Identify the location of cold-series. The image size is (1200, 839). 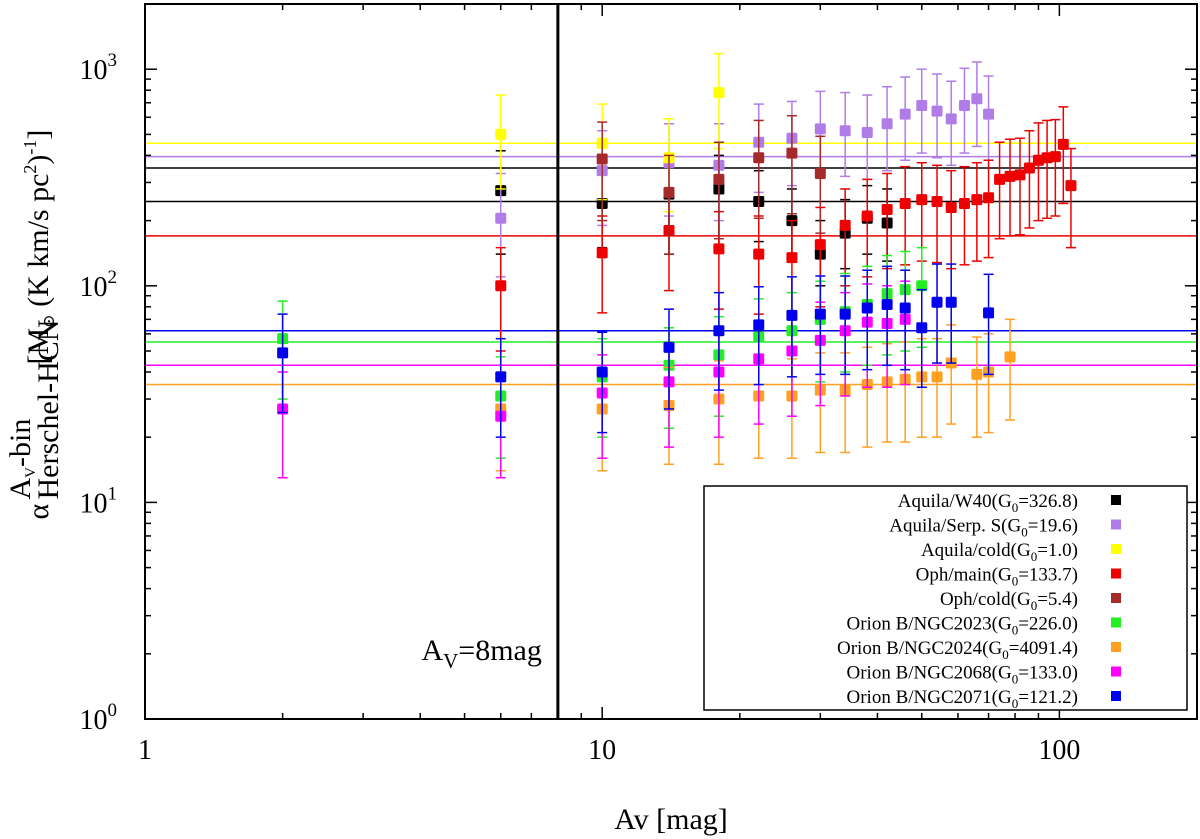
(610, 132).